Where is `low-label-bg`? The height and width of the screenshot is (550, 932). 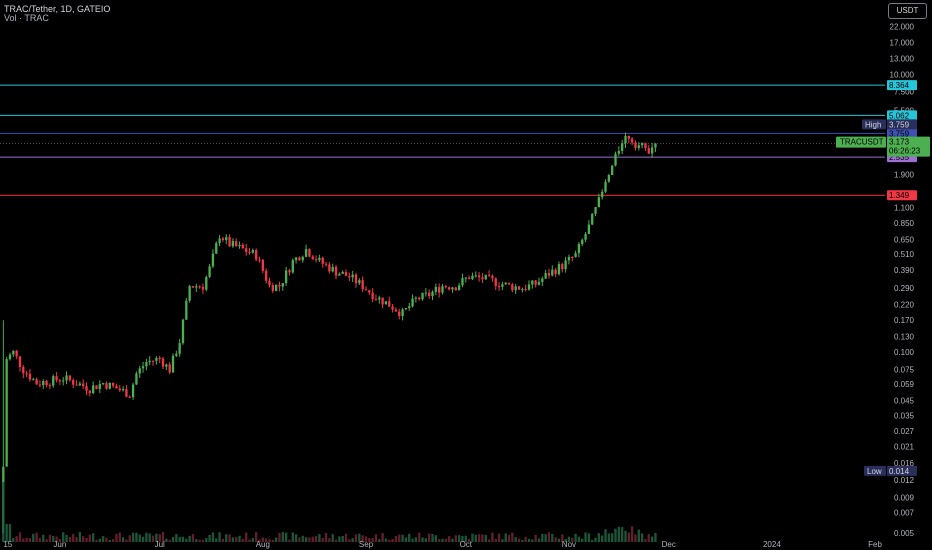
low-label-bg is located at coordinates (875, 470).